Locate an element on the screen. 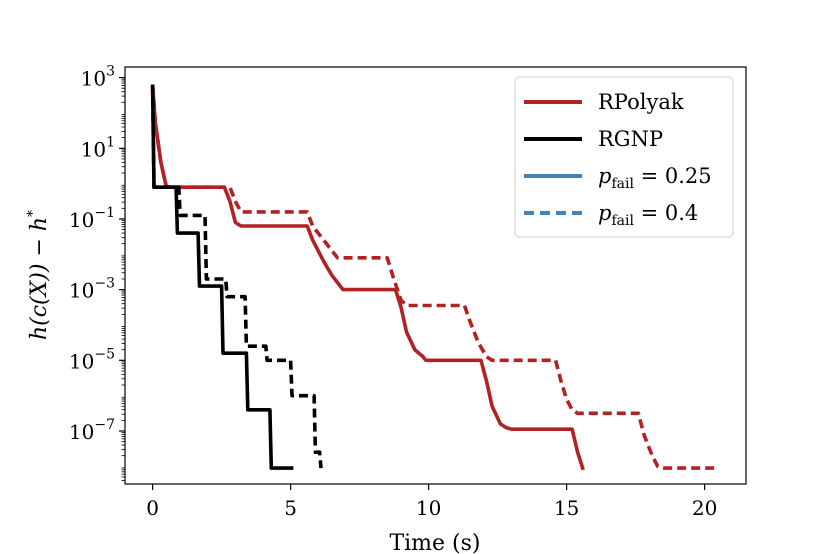 Image resolution: width=830 pixels, height=554 pixels. y-axis: 10³ 10¹ 10⁻¹ 10⁻³ 10⁻⁵ 10⁻⁷ is located at coordinates (97, 272).